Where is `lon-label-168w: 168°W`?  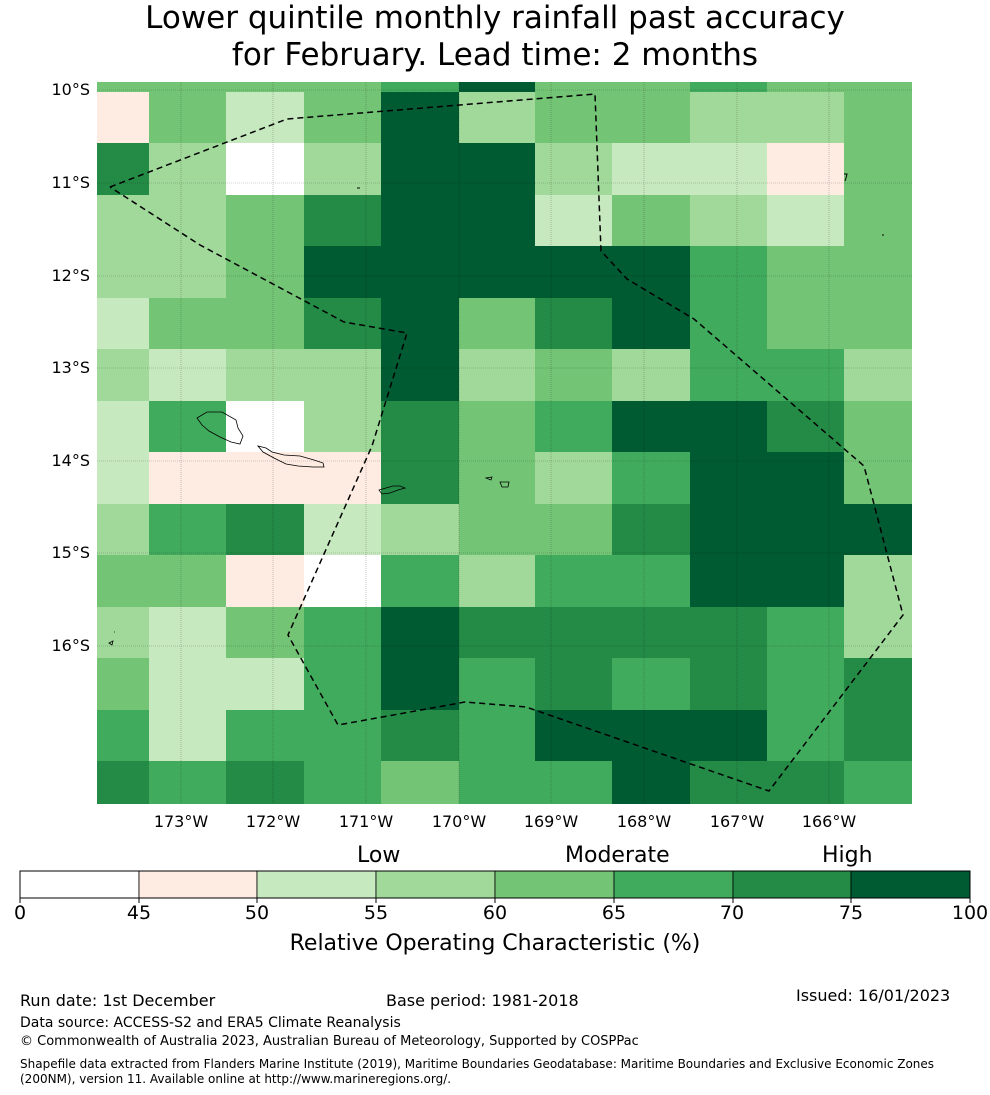
lon-label-168w: 168°W is located at coordinates (644, 821).